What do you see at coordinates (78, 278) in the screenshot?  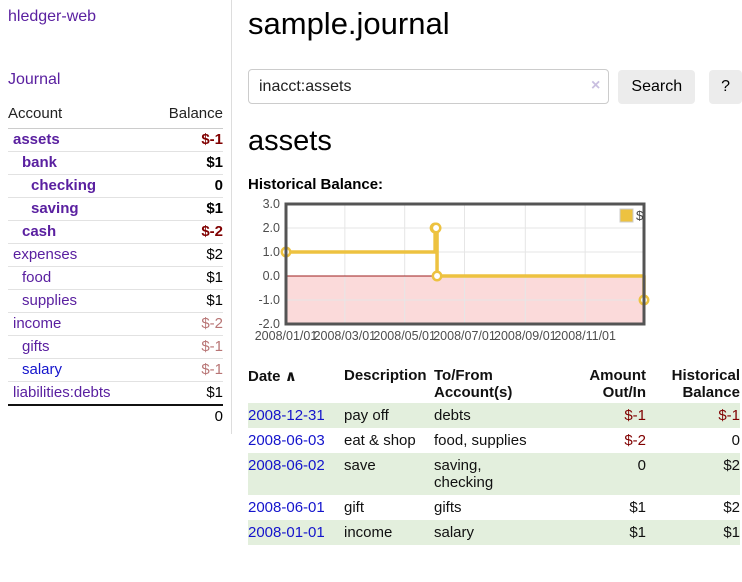 I see `account-name-cell: food` at bounding box center [78, 278].